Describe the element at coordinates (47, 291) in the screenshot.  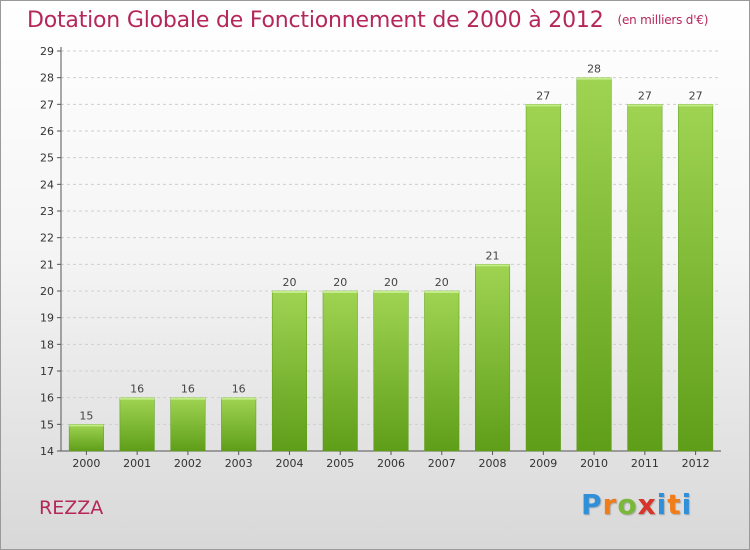
I see `y-tick-label: 20` at that location.